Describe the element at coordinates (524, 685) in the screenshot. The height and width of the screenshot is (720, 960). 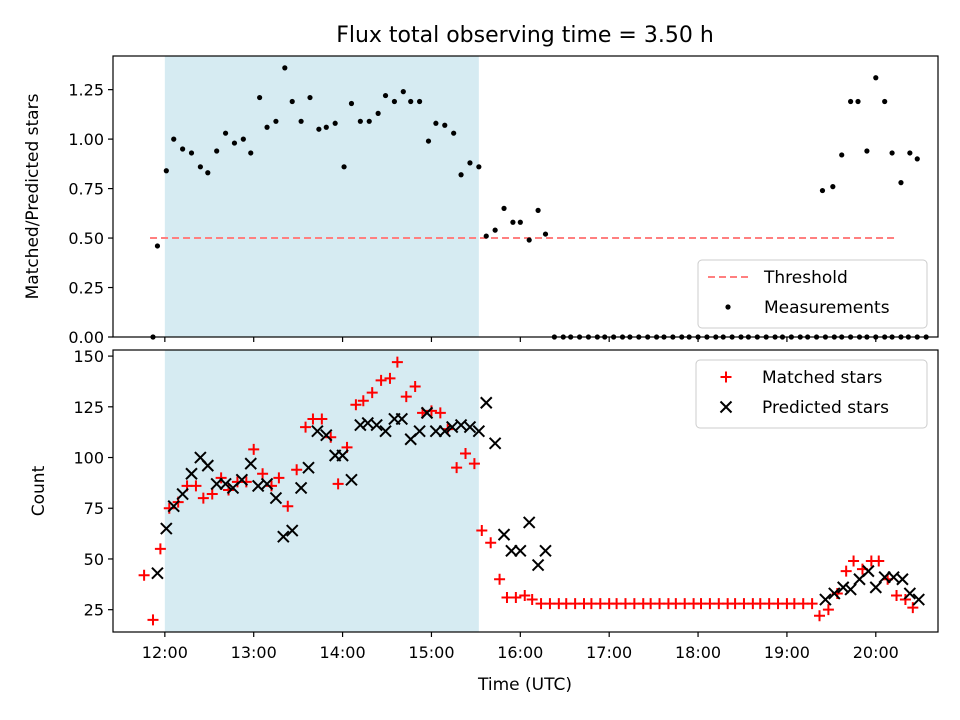
I see `x-axis-label: Time (UTC)` at that location.